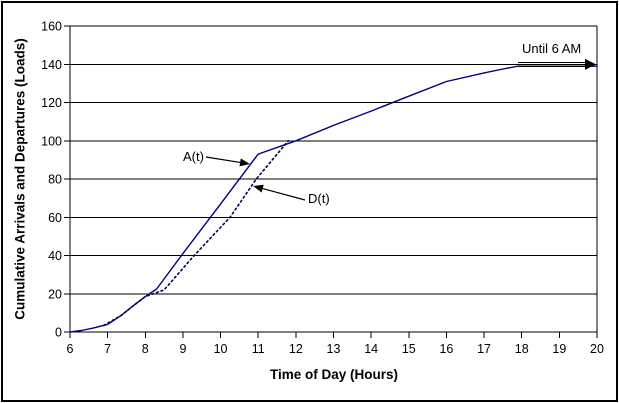  I want to click on y-tick-label: 40, so click(55, 256).